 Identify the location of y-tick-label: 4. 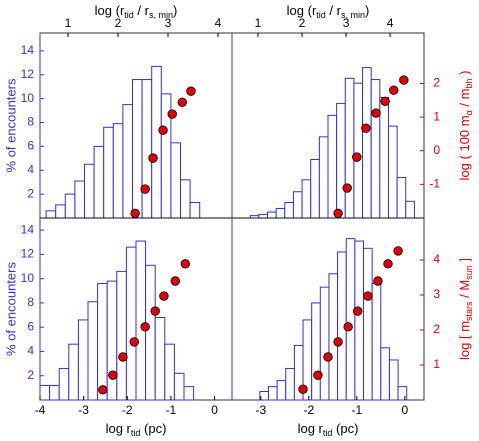
(30, 169).